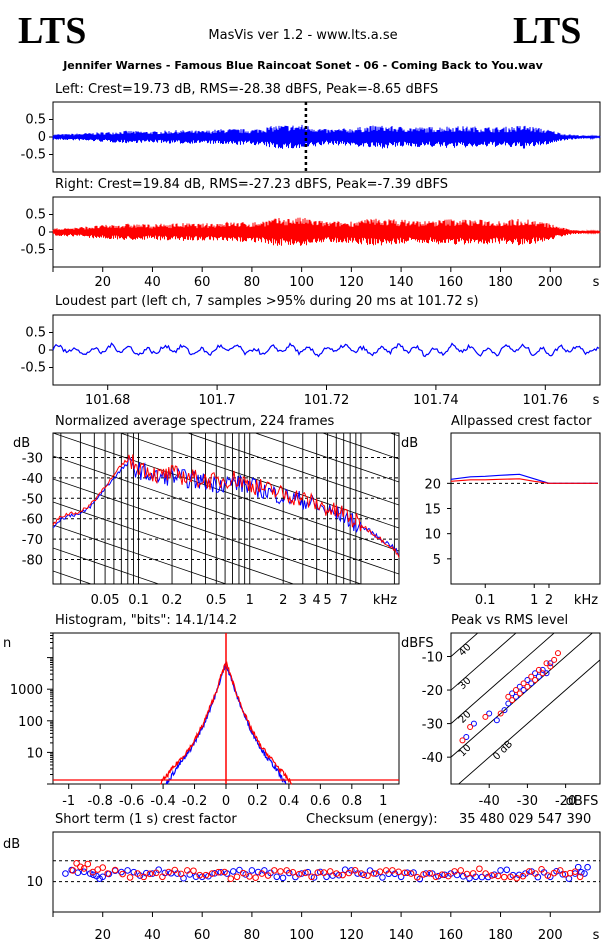  What do you see at coordinates (131, 801) in the screenshot?
I see `histogram-xtick-label: -0.6` at bounding box center [131, 801].